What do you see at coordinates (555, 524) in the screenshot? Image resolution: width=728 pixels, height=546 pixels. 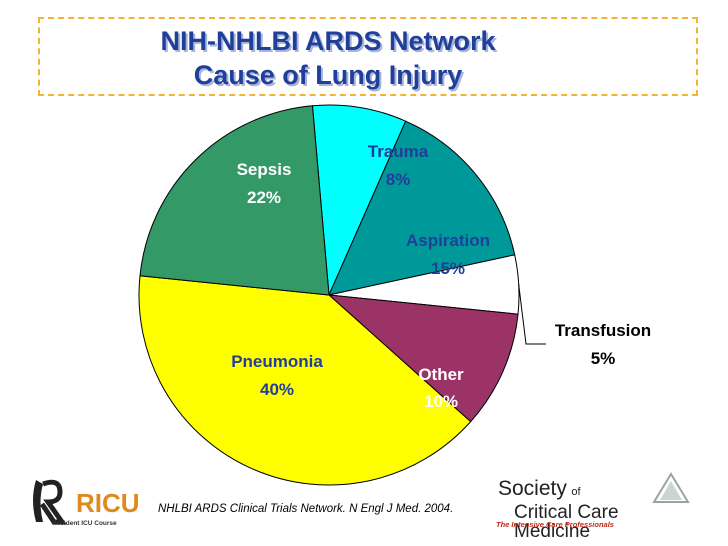 I see `sccm-tagline: The Intensive Care Professionals` at bounding box center [555, 524].